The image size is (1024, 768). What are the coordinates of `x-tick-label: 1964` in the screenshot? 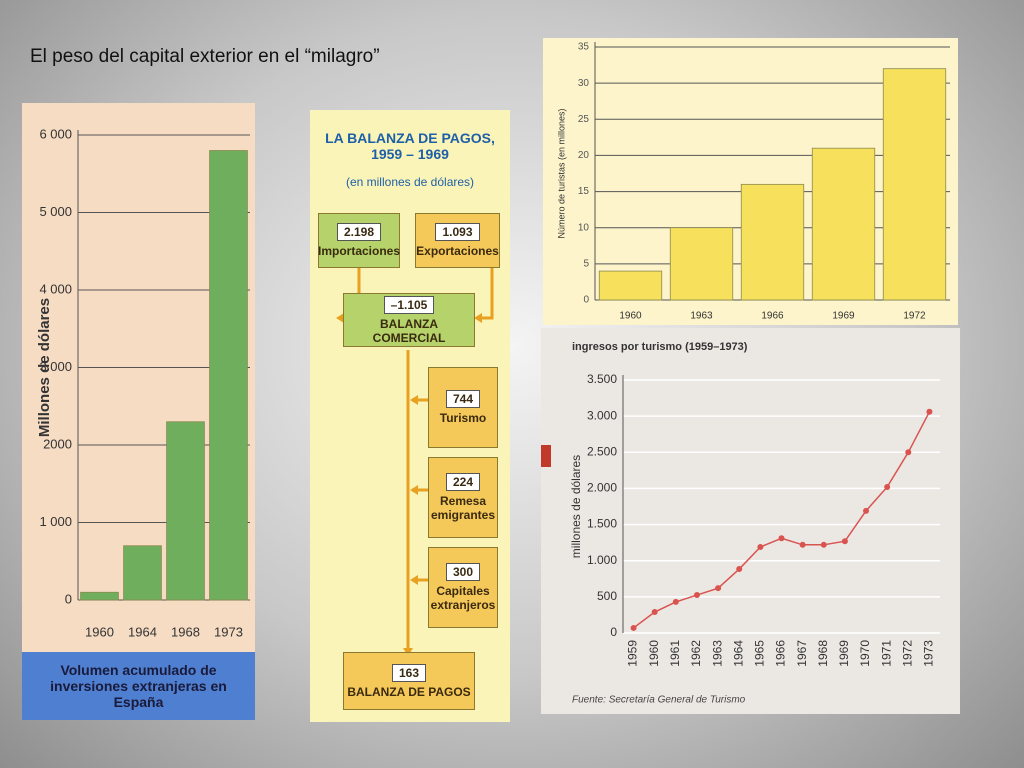 It's located at (738, 653).